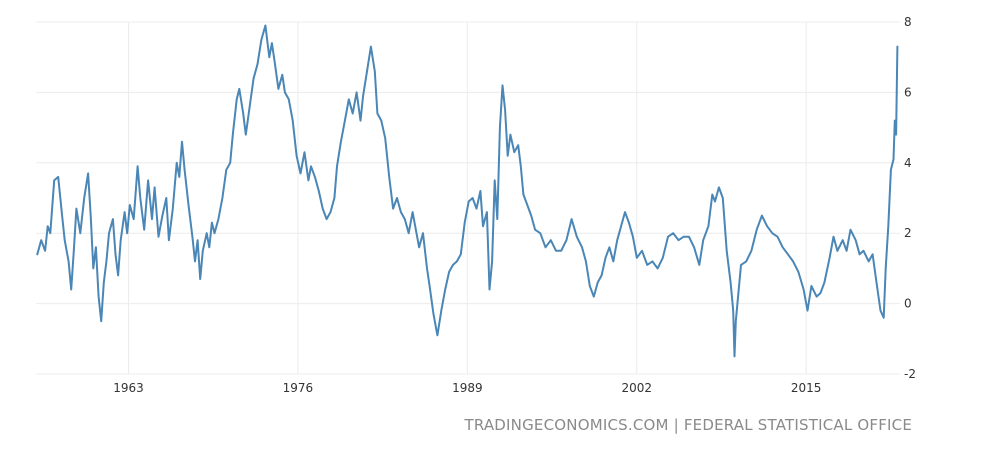 The width and height of the screenshot is (1000, 451). I want to click on y-tick-label: 2, so click(908, 233).